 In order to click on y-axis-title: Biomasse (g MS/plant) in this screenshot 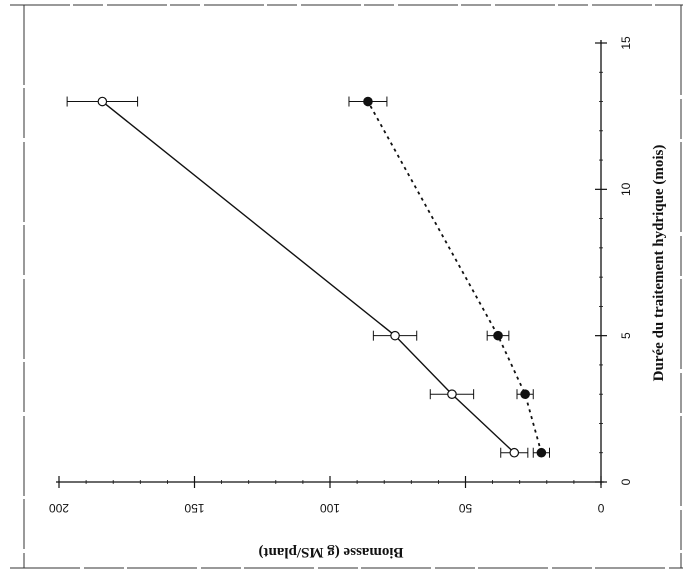, I will do `click(330, 552)`.